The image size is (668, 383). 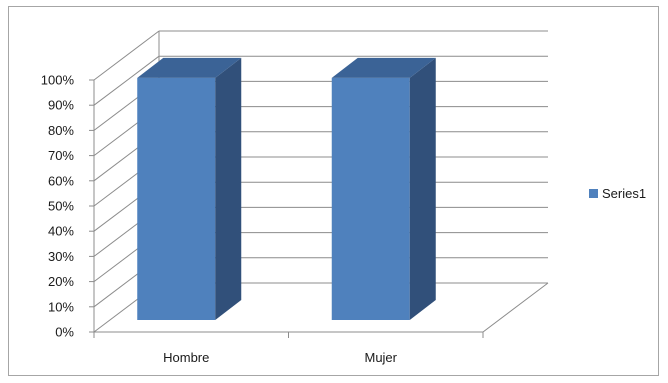 I want to click on bar-mujer-top, so click(x=383, y=67).